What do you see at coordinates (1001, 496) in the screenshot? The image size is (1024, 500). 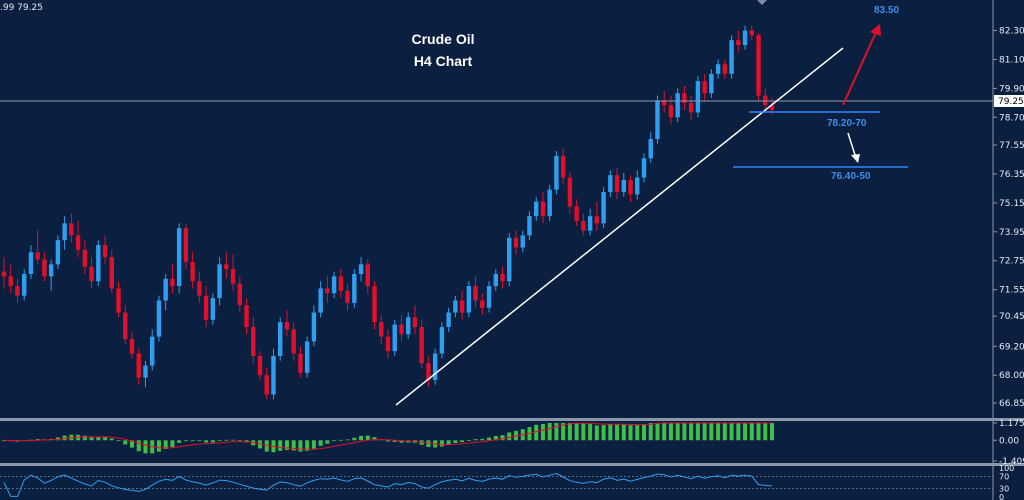 I see `oscillator-tick-label: 0` at bounding box center [1001, 496].